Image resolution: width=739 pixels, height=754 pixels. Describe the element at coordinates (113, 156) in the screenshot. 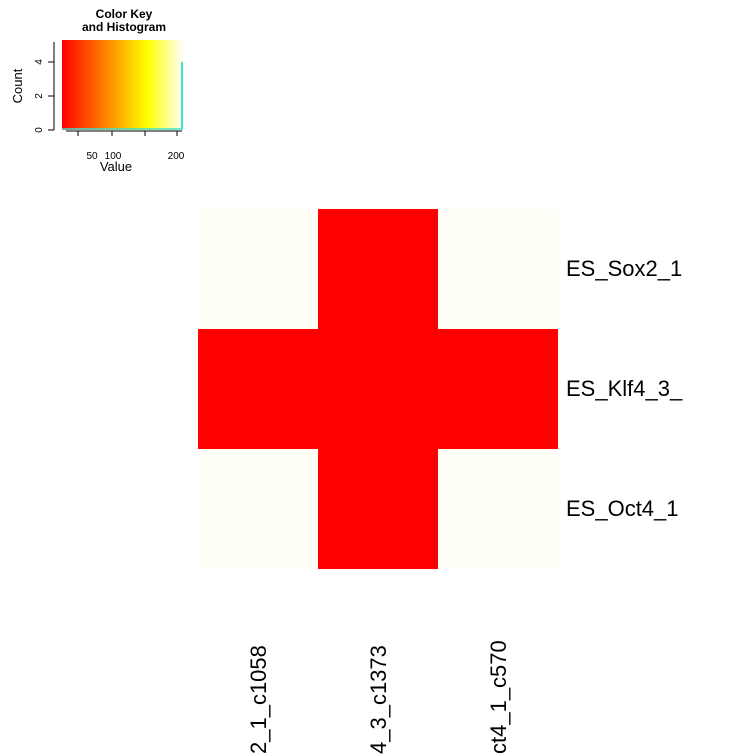

I see `key-x-tick-label-100: 100` at that location.